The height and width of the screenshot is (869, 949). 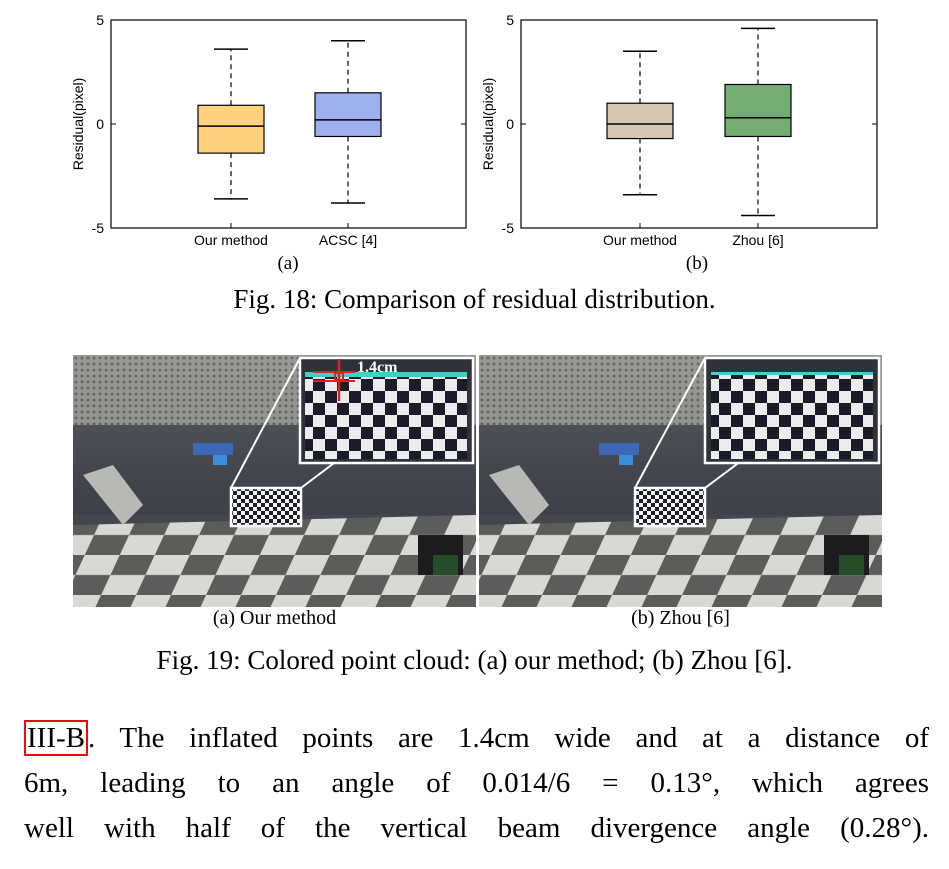 I want to click on box-plot-b: -5 0 5 Residual(pixel) Our method Zhou [6], so click(x=679, y=130).